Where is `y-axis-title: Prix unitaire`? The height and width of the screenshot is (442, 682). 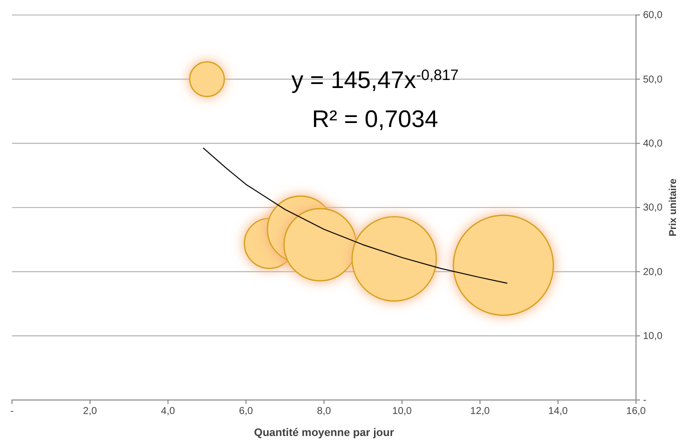
y-axis-title: Prix unitaire is located at coordinates (673, 207).